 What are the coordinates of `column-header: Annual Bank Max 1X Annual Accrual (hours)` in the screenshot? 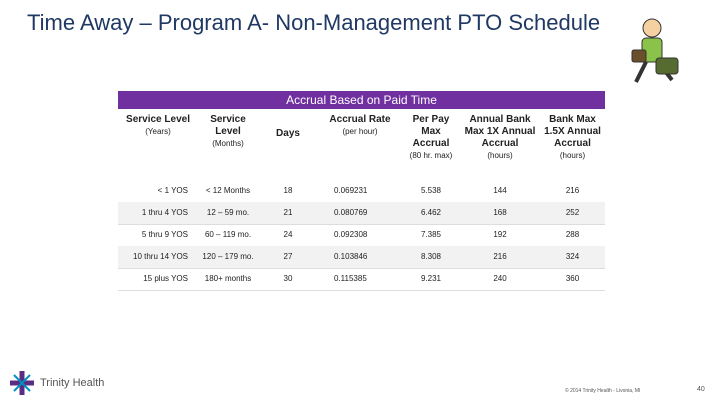 It's located at (500, 145).